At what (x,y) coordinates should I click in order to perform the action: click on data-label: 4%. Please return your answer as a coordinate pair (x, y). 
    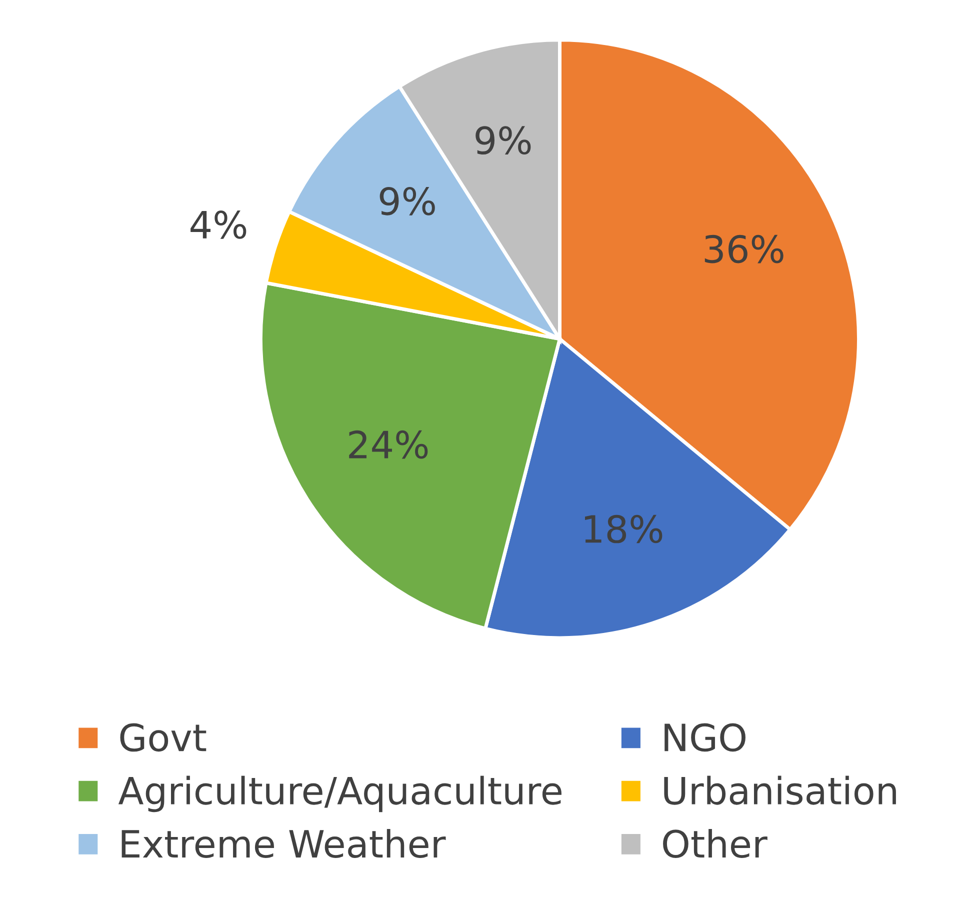
    Looking at the image, I should click on (218, 224).